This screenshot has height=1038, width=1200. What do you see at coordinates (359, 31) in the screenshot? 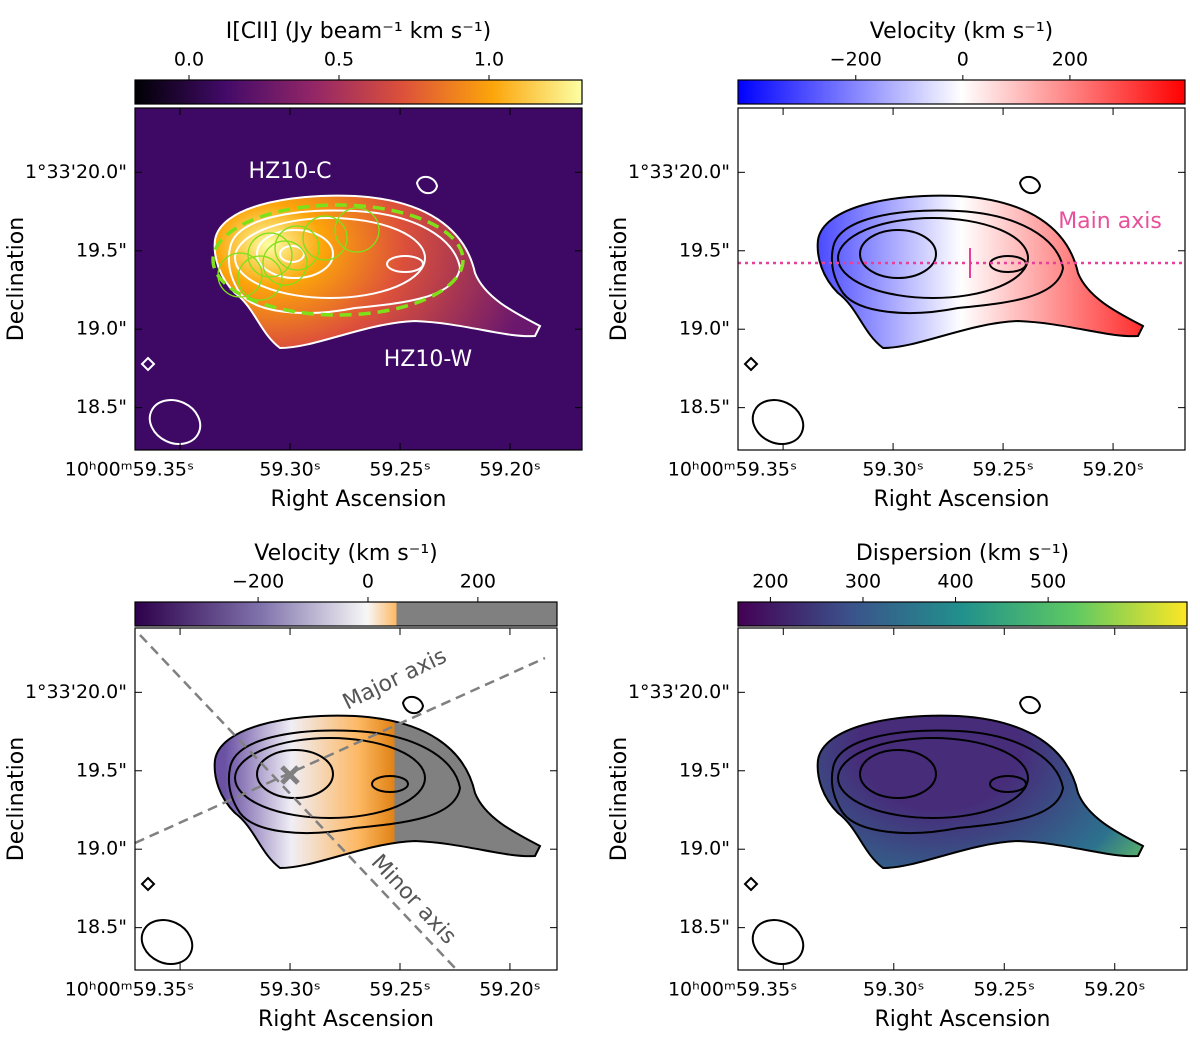
I see `colorbar-label: I[CII] (Jy beam⁻¹ km s⁻¹)` at bounding box center [359, 31].